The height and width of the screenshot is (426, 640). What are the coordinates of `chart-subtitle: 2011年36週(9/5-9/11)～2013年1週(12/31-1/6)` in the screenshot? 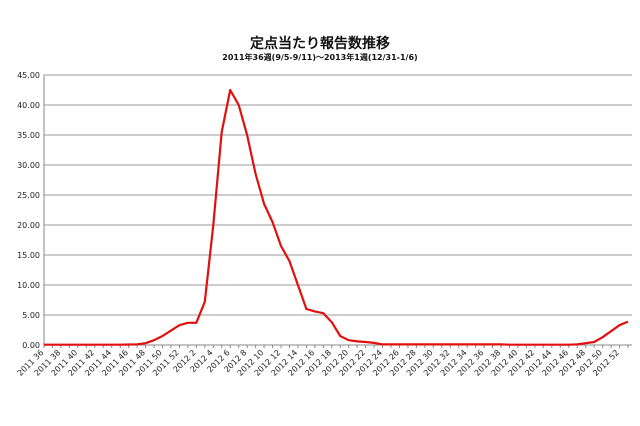 It's located at (320, 57).